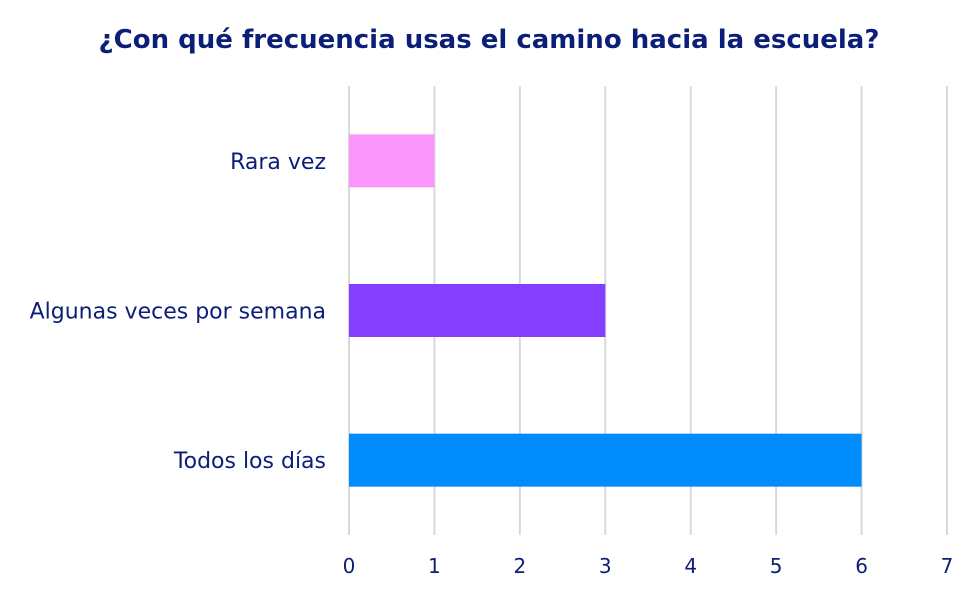 The image size is (978, 591). I want to click on x-tick-label-6: 6, so click(861, 566).